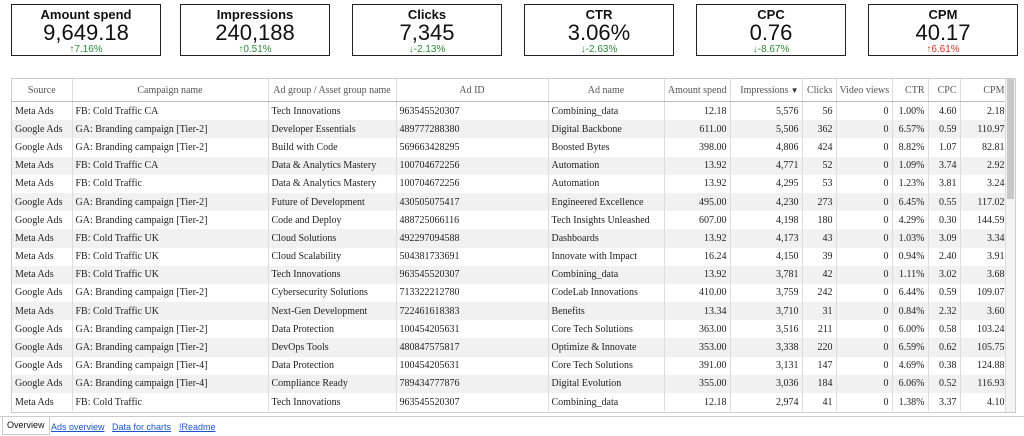 This screenshot has width=1024, height=436. Describe the element at coordinates (944, 347) in the screenshot. I see `table-cell: 0.62` at that location.